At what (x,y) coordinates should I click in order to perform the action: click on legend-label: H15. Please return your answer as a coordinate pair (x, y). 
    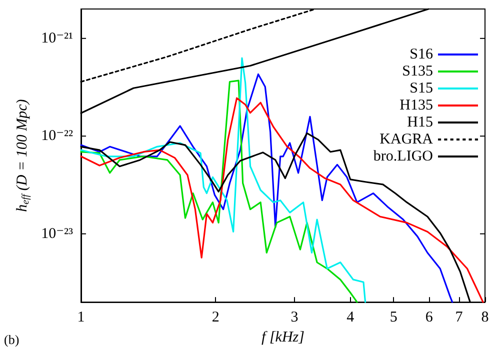
    Looking at the image, I should click on (420, 122).